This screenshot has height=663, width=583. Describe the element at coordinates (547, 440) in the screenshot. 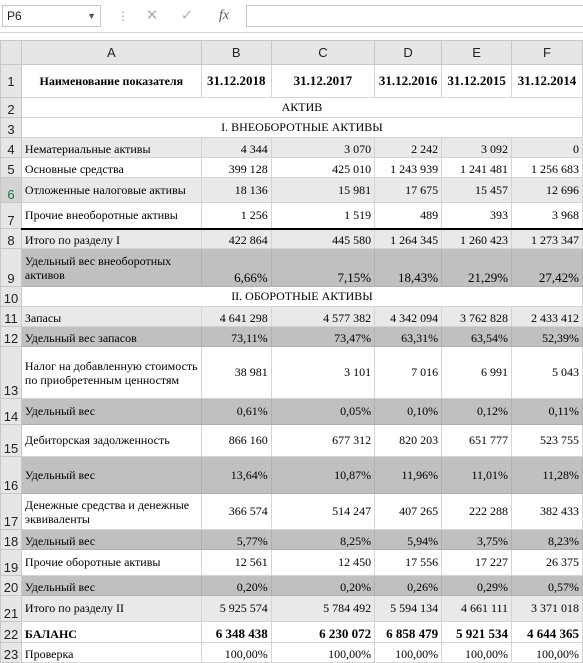

I see `cell: 523 755` at that location.